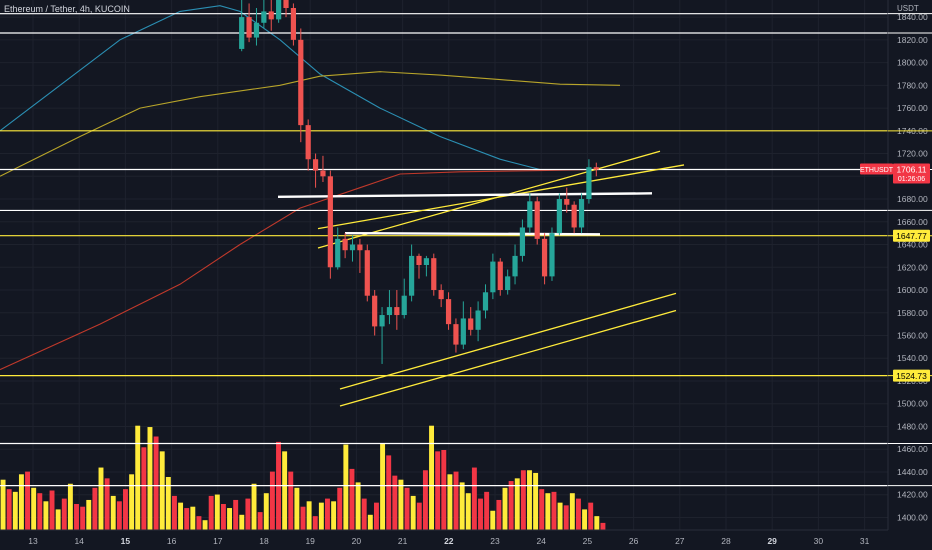 The image size is (932, 550). Describe the element at coordinates (912, 449) in the screenshot. I see `y-tick-label: 1460.00` at that location.